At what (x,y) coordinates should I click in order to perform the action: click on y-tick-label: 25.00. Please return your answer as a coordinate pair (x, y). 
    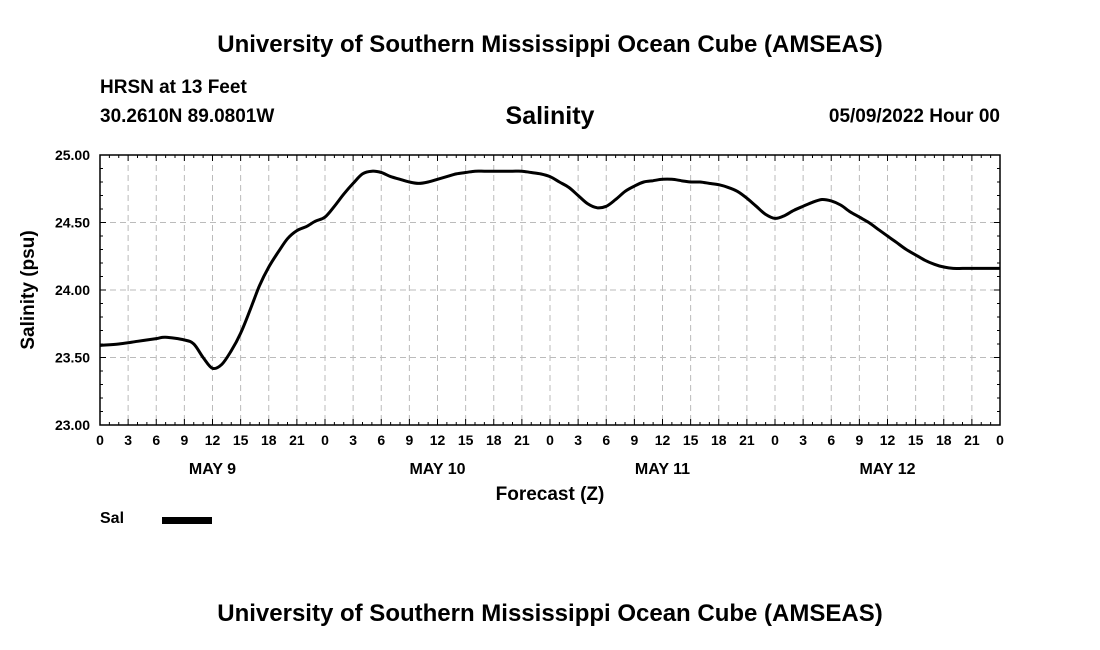
    Looking at the image, I should click on (72, 155).